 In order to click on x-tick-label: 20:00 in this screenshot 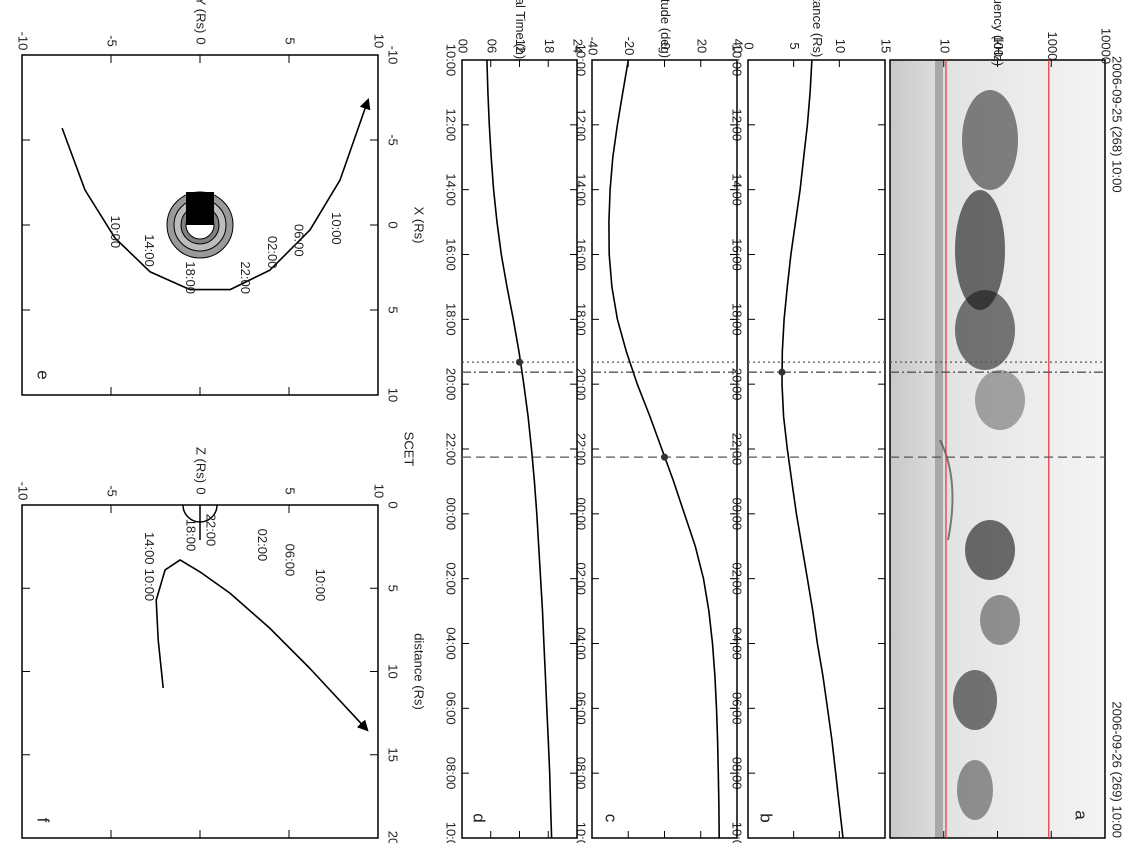, I will do `click(451, 384)`.